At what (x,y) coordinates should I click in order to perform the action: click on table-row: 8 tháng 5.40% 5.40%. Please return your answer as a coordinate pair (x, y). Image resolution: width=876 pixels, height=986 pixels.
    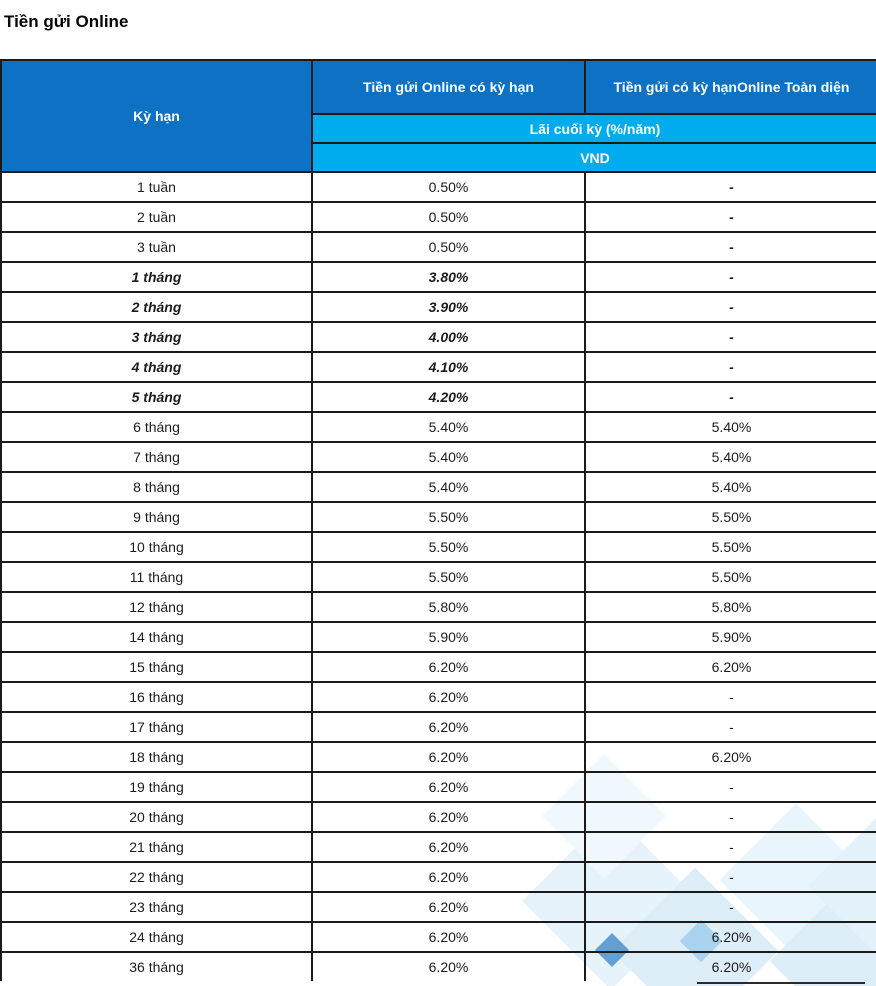
    Looking at the image, I should click on (438, 487).